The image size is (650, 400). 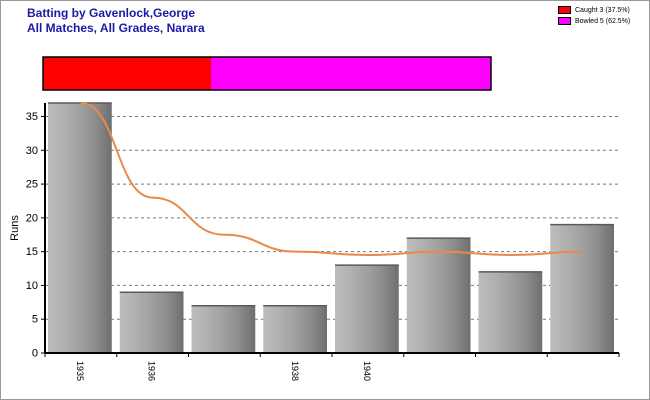 I want to click on y-tick-label-0: 0, so click(x=35, y=354).